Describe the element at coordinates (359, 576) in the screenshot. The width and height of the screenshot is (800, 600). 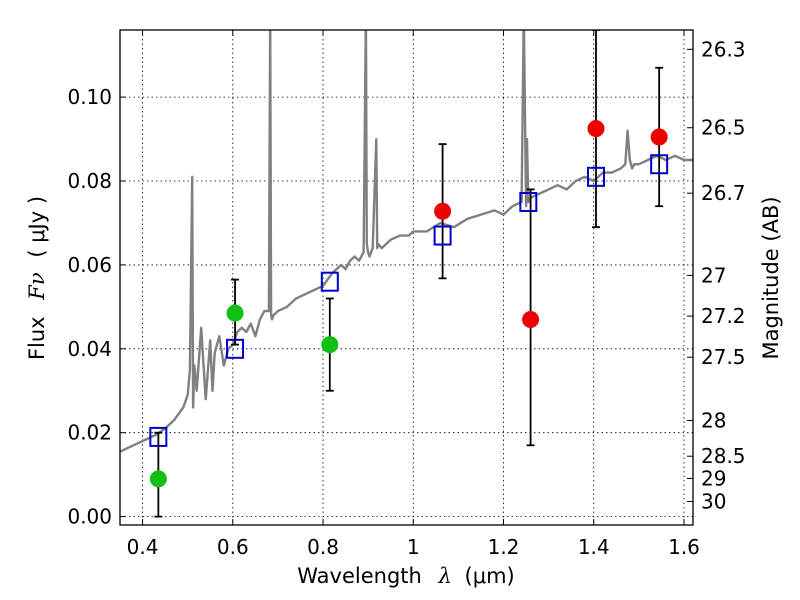
I see `x-axis-label-text: Wavelength` at that location.